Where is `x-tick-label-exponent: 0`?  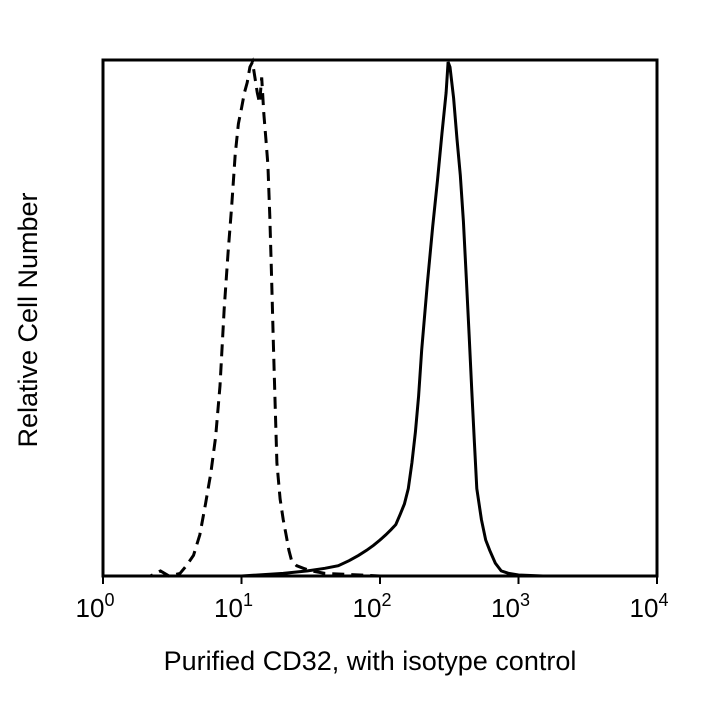
x-tick-label-exponent: 0 is located at coordinates (109, 600).